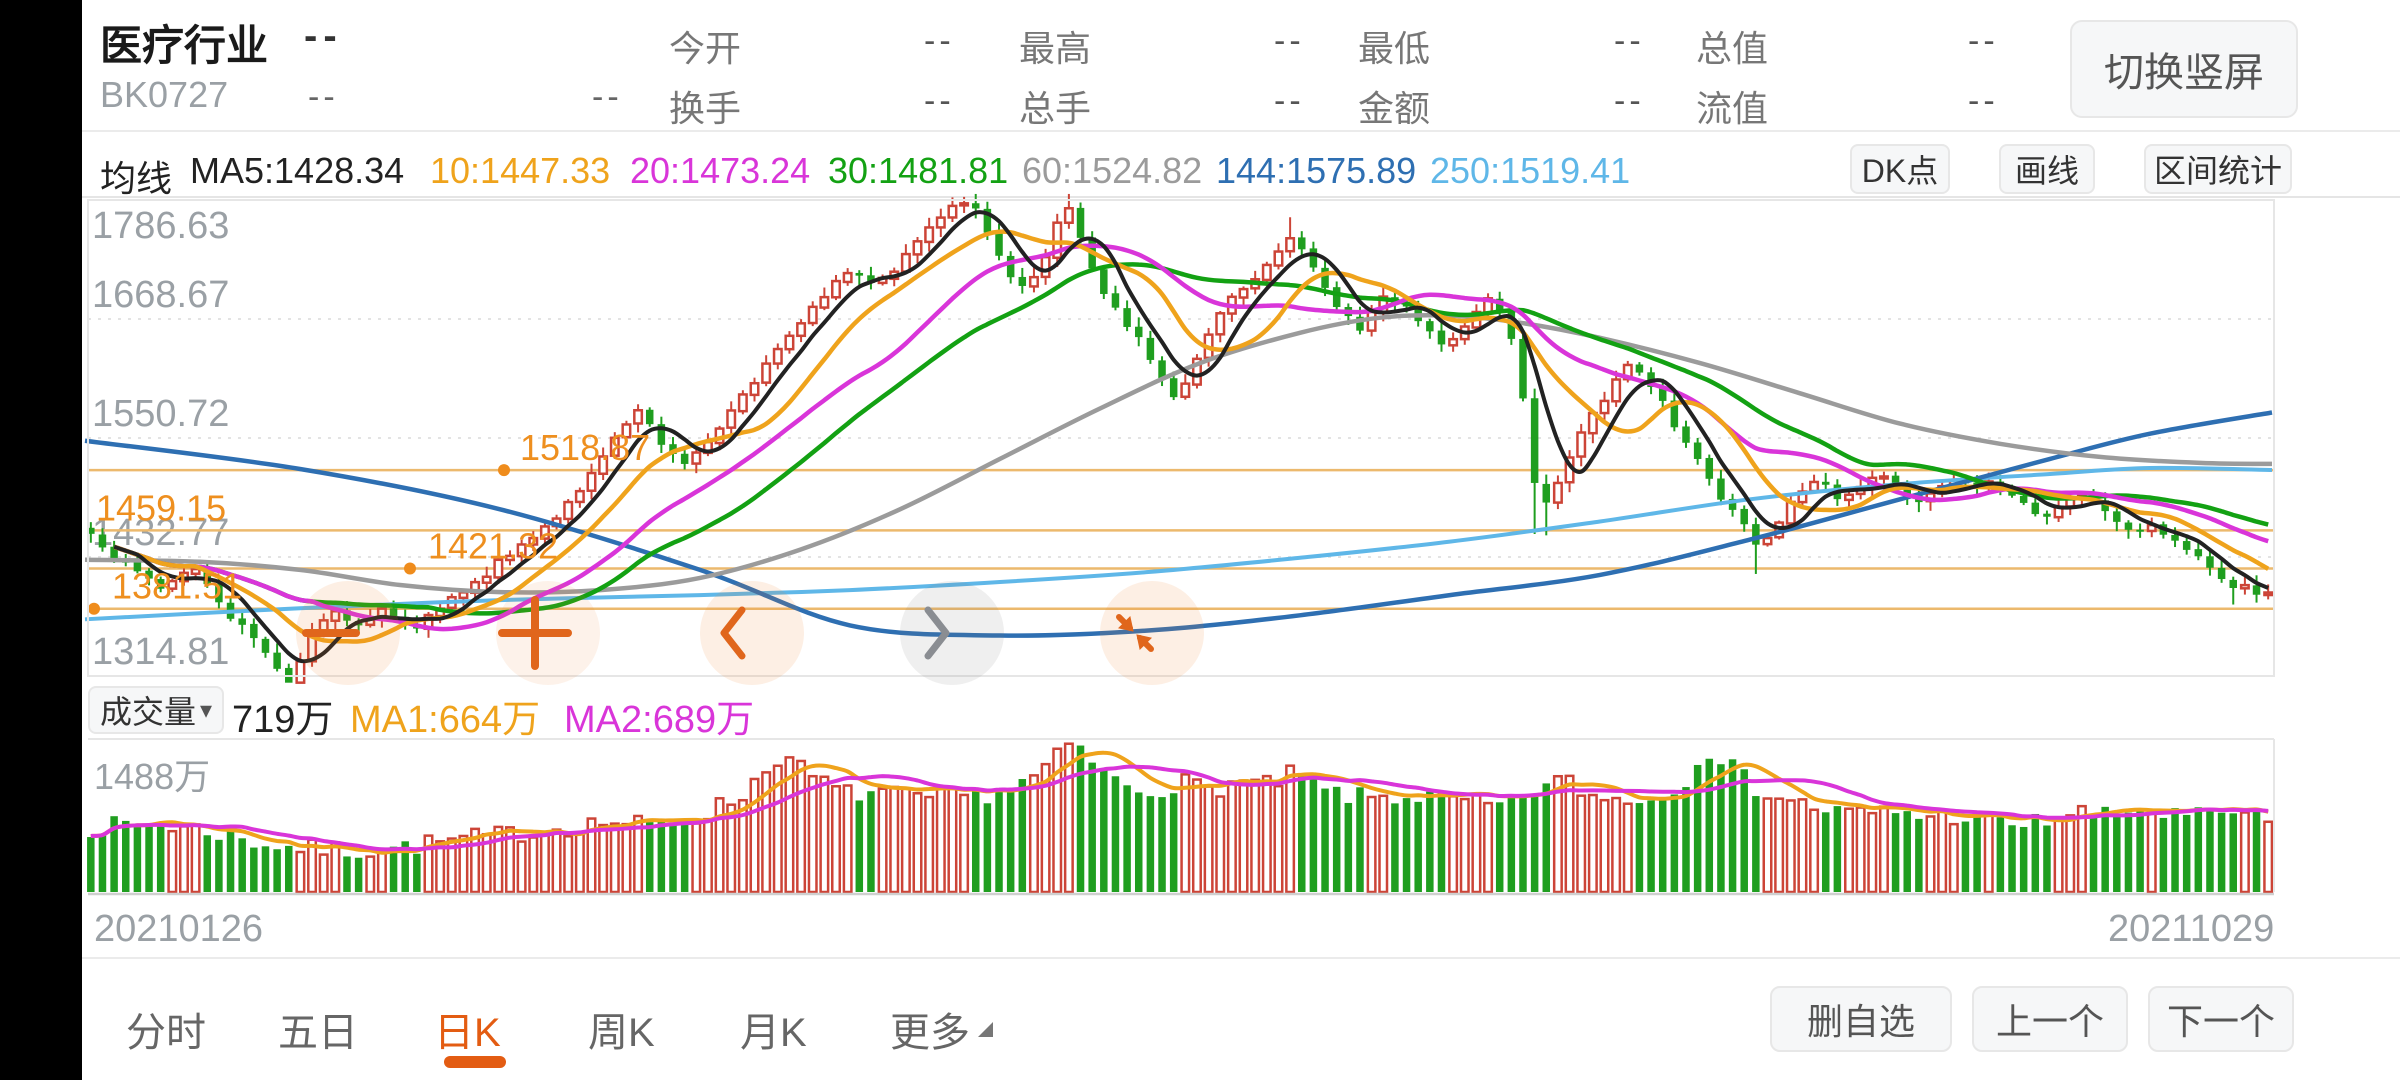 Image resolution: width=2400 pixels, height=1080 pixels. Describe the element at coordinates (985, 1029) in the screenshot. I see `more-triangle-icon` at that location.